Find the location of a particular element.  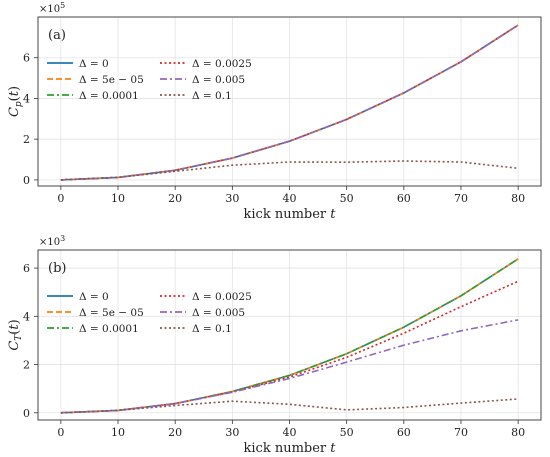

y-axis-label: CT(t) is located at coordinates (15, 334).